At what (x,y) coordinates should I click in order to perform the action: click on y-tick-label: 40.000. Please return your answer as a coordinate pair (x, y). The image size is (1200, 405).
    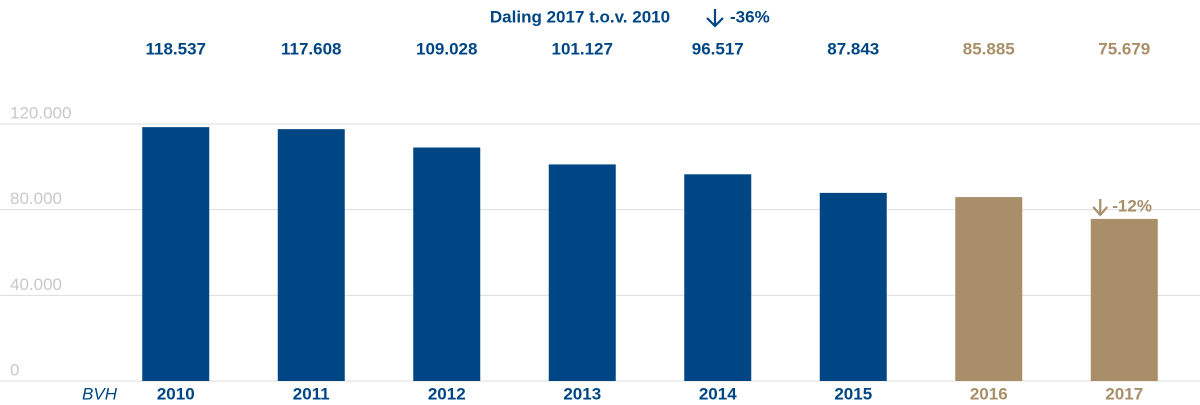
    Looking at the image, I should click on (36, 284).